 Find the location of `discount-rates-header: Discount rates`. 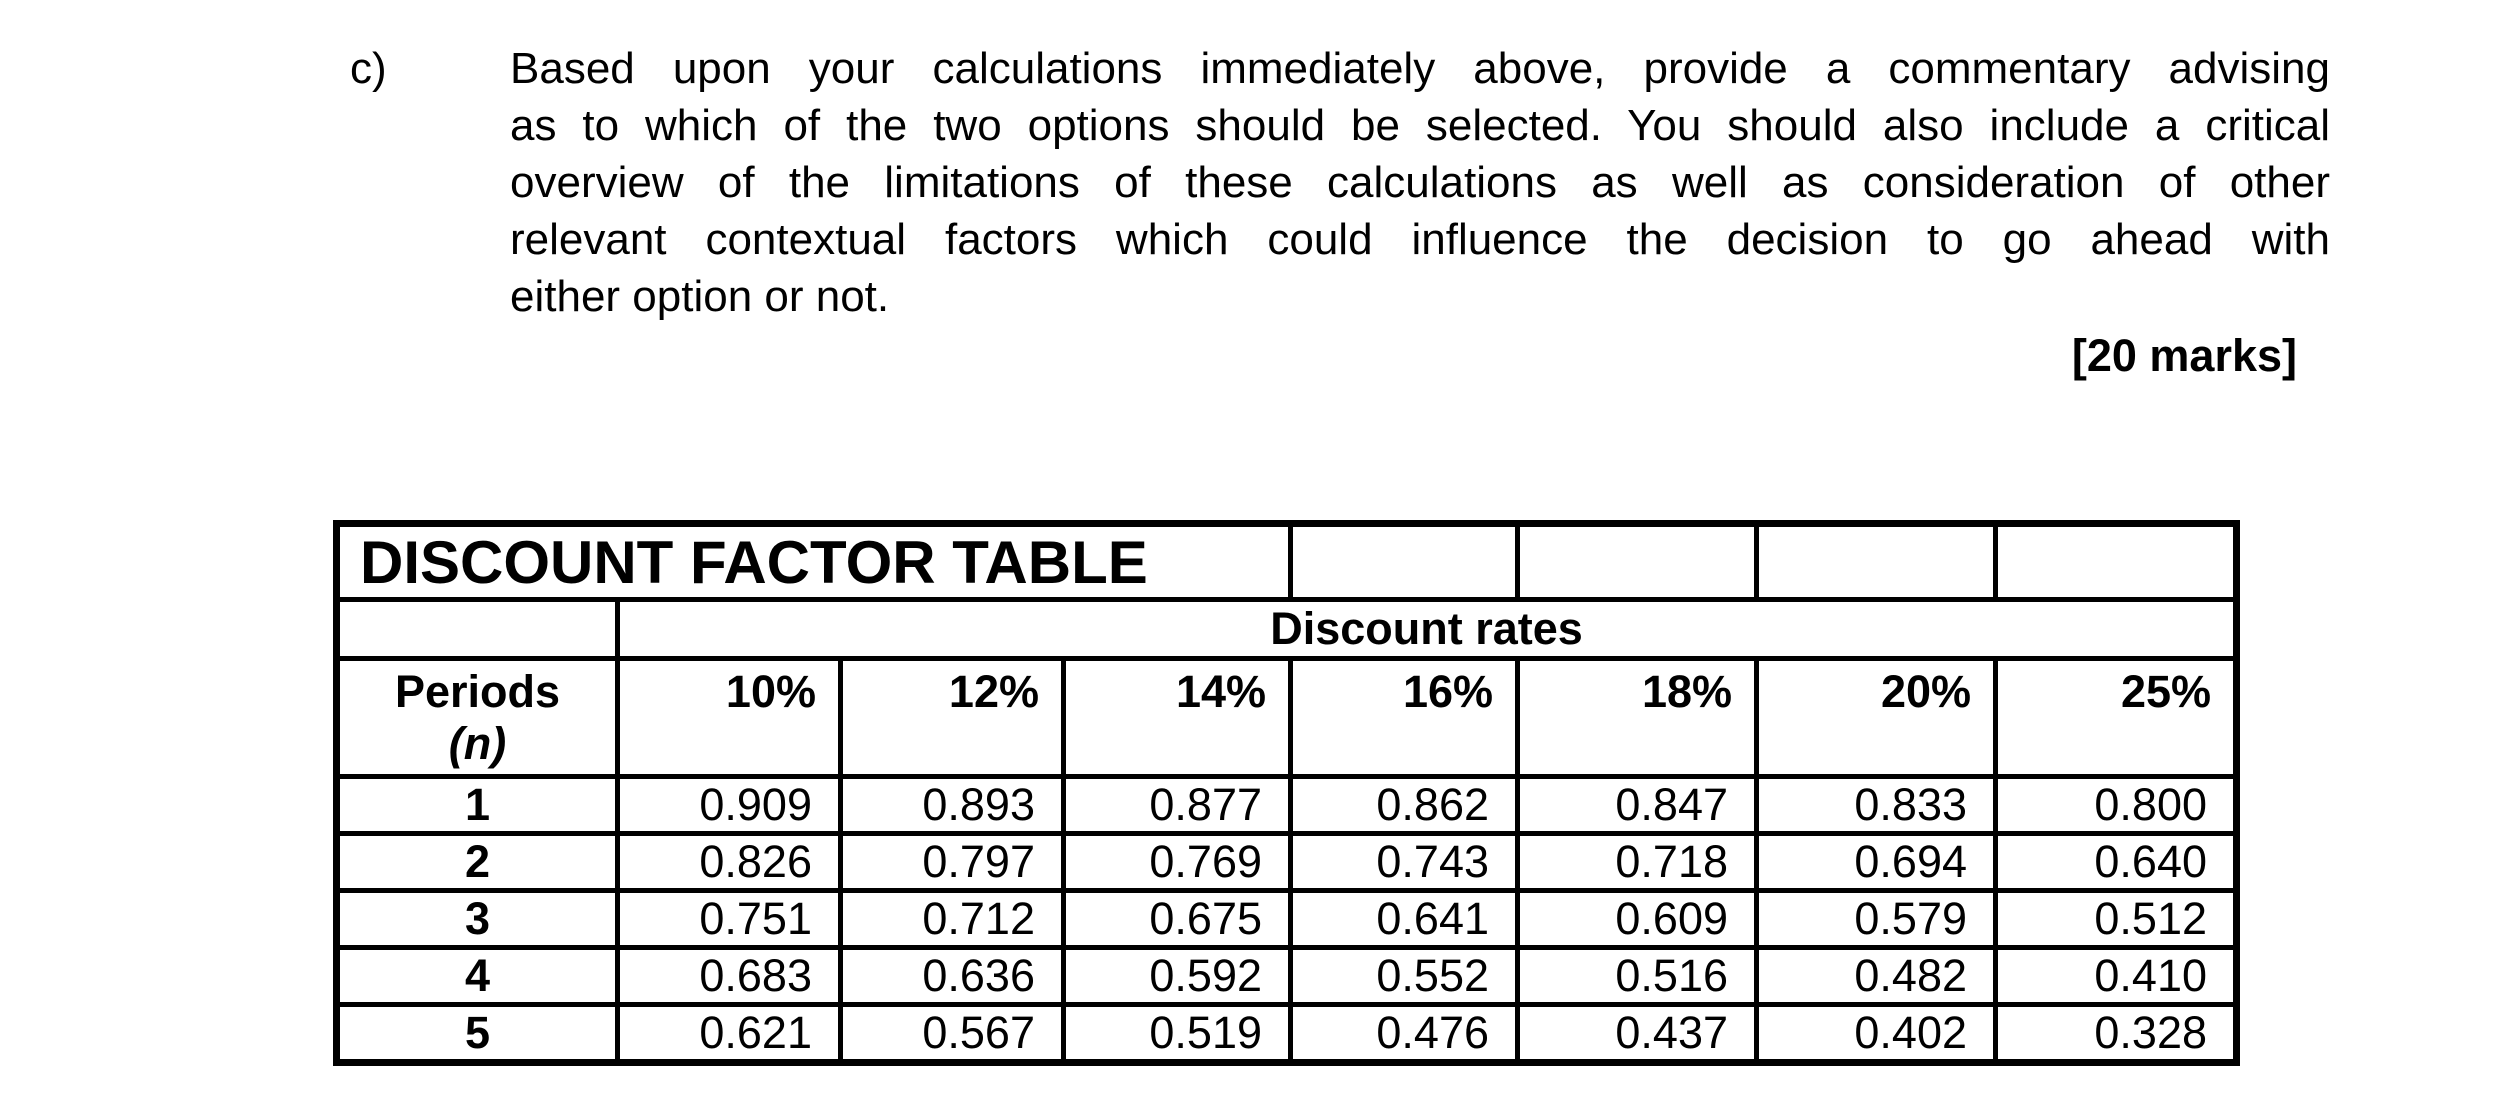

discount-rates-header: Discount rates is located at coordinates (1427, 629).